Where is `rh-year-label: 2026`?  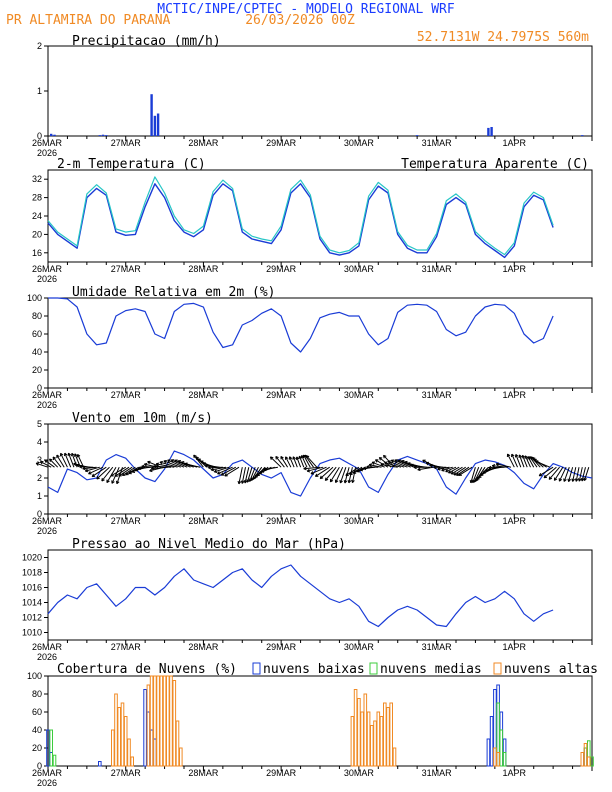
rh-year-label: 2026 is located at coordinates (47, 405).